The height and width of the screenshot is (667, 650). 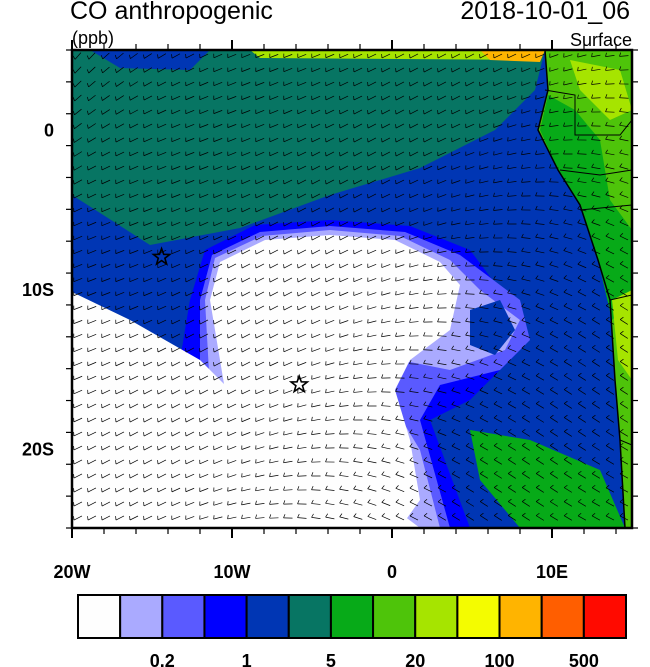 What do you see at coordinates (93, 38) in the screenshot?
I see `units-label: (ppb)` at bounding box center [93, 38].